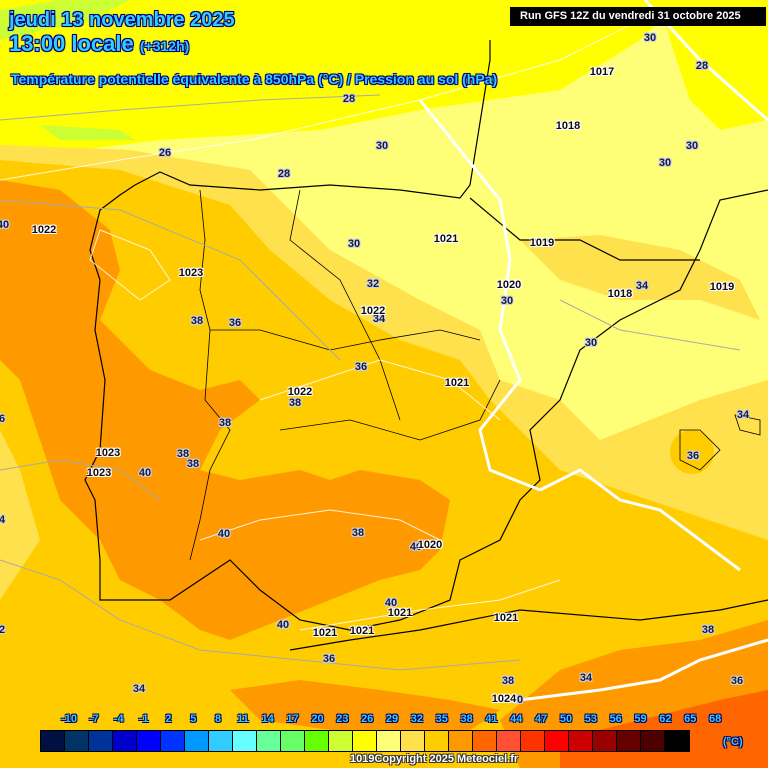  I want to click on colorbar-tick-label: 5, so click(193, 719).